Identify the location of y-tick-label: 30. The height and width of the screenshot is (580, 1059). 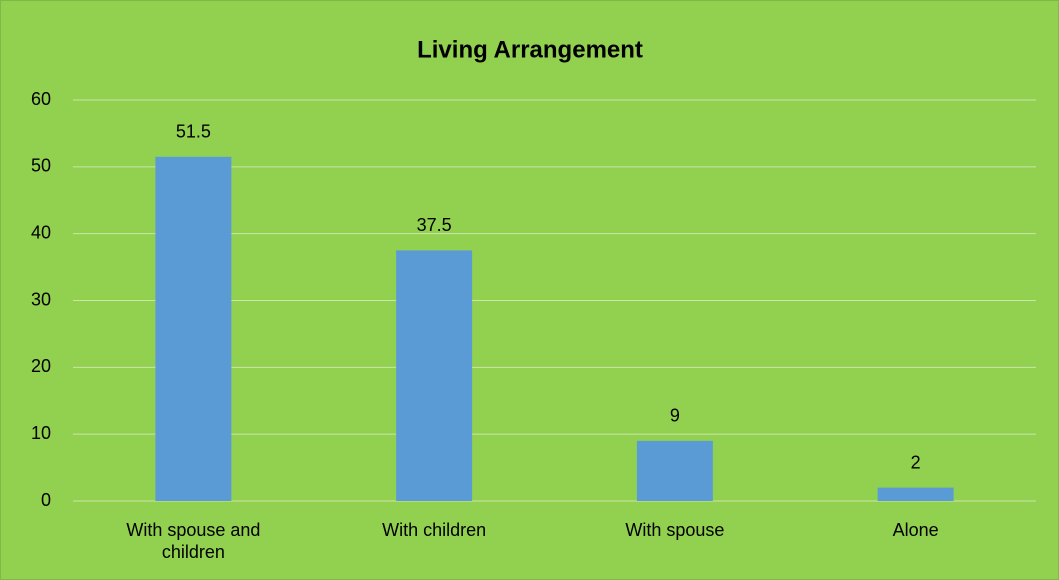
(41, 299).